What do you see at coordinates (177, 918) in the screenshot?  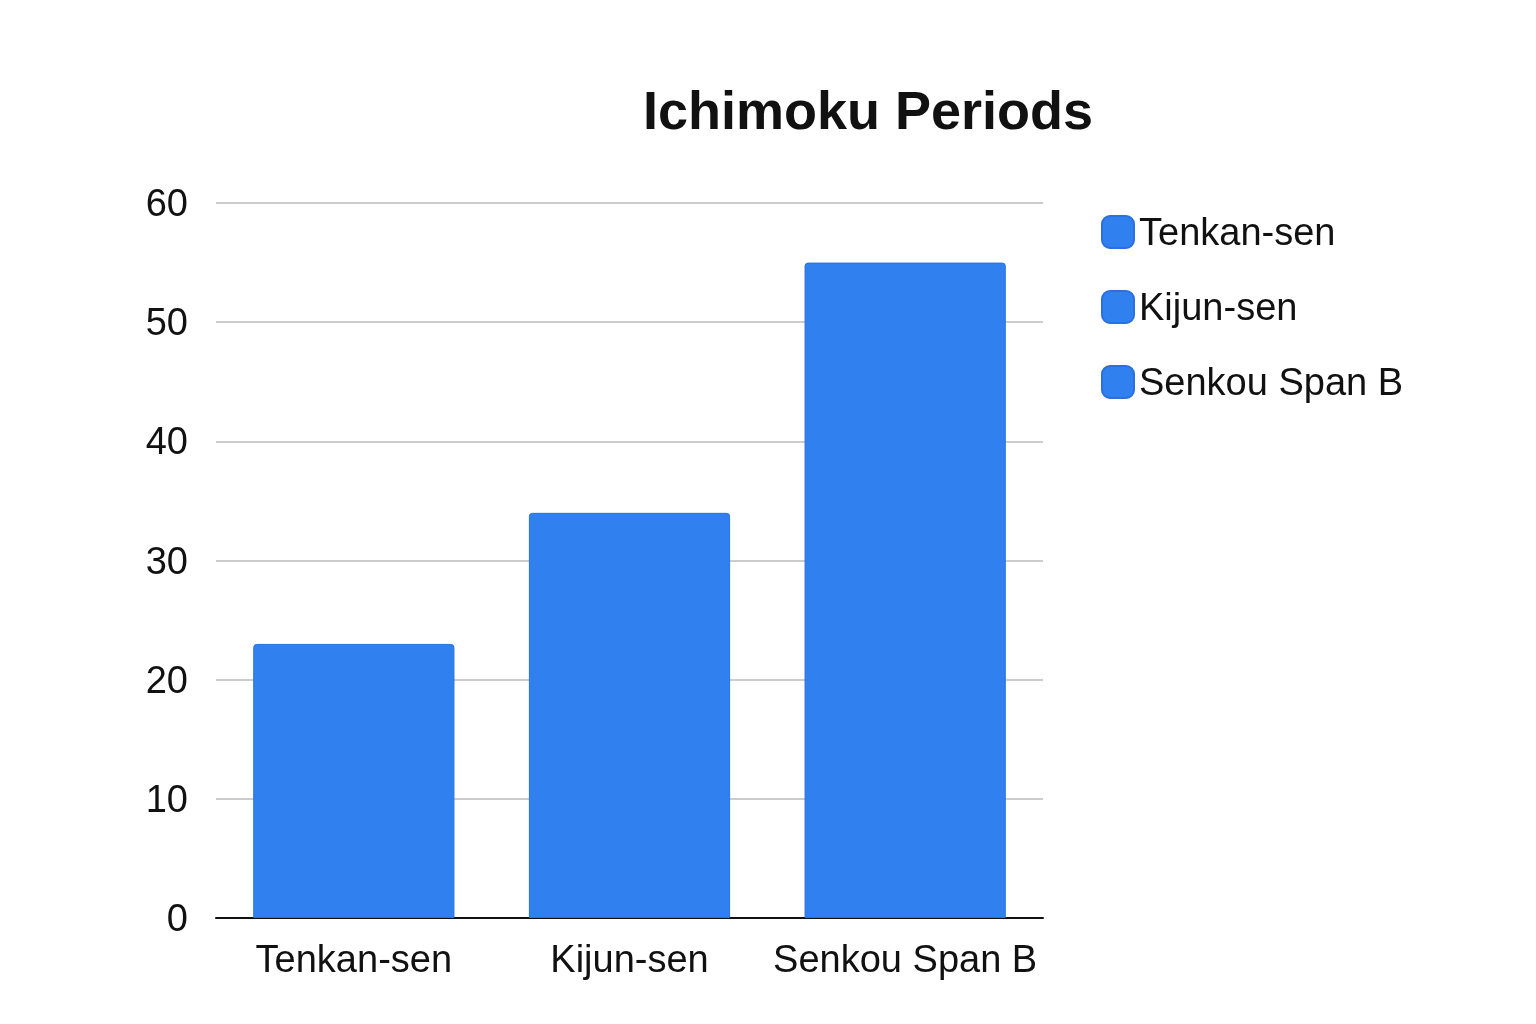 I see `y-tick-label: 0` at bounding box center [177, 918].